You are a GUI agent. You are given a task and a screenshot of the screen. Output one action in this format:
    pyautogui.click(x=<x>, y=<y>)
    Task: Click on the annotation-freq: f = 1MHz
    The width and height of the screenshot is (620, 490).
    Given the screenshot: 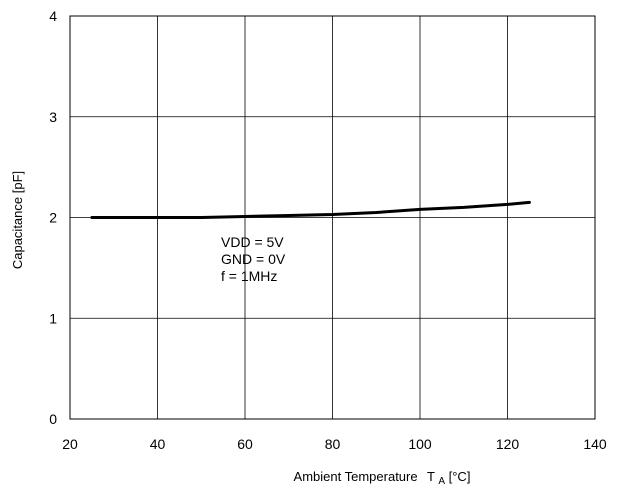 What is the action you would take?
    pyautogui.click(x=249, y=276)
    